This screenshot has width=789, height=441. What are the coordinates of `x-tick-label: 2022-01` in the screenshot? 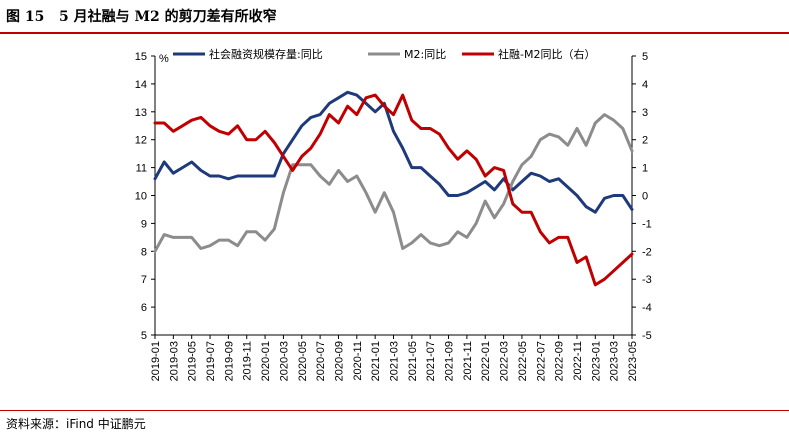 It's located at (486, 361).